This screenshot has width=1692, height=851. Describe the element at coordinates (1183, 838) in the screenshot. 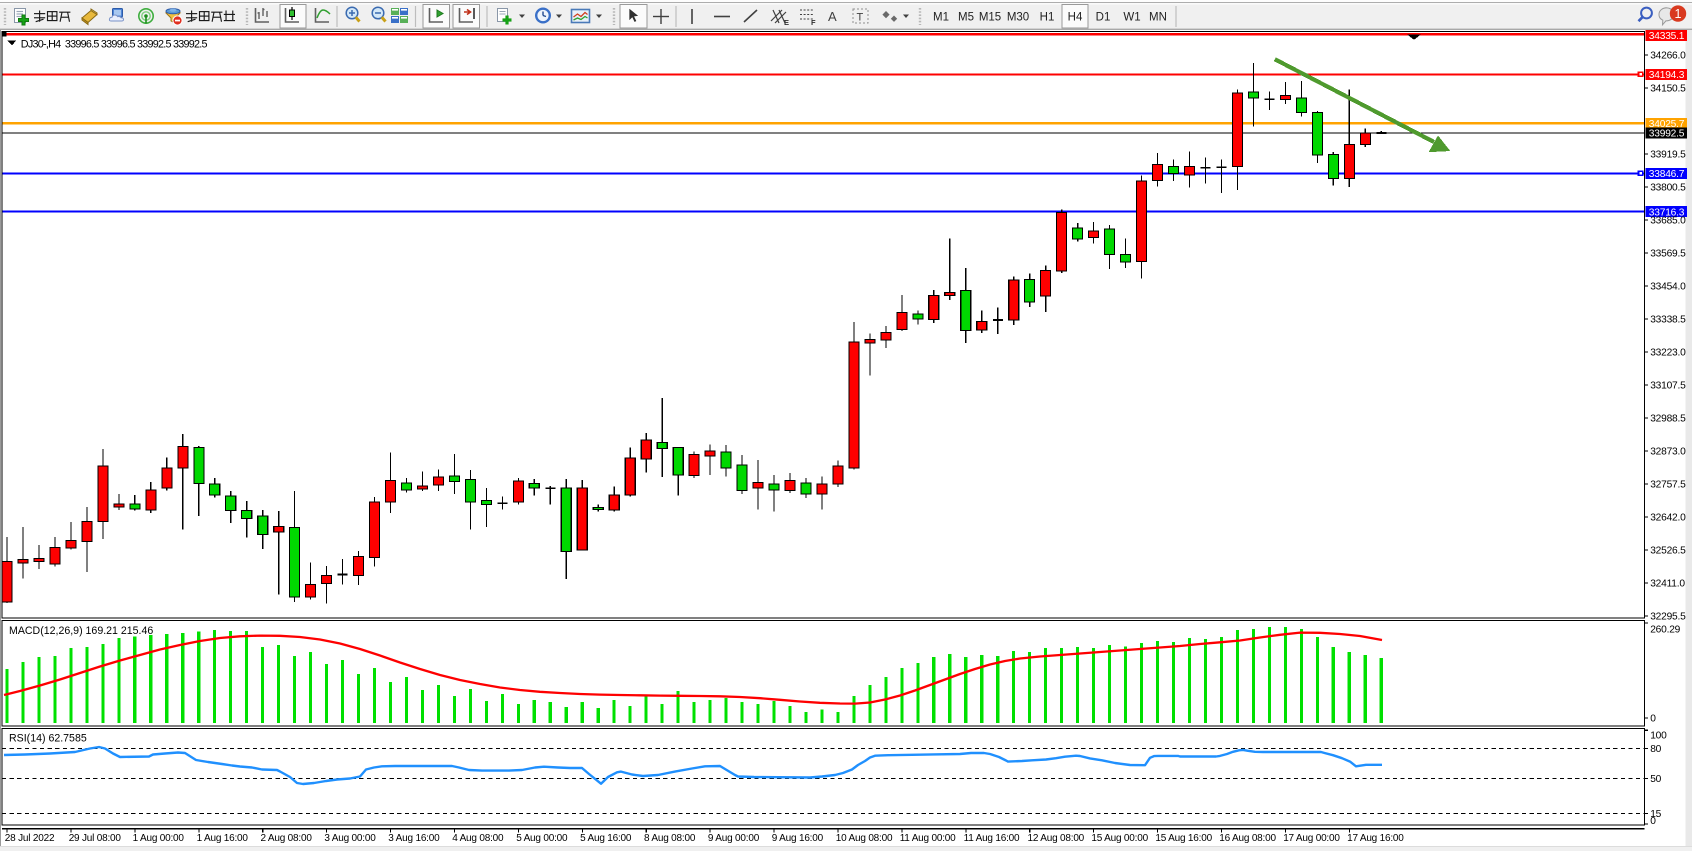

I see `svg-text: 15 Aug 16:00` at that location.